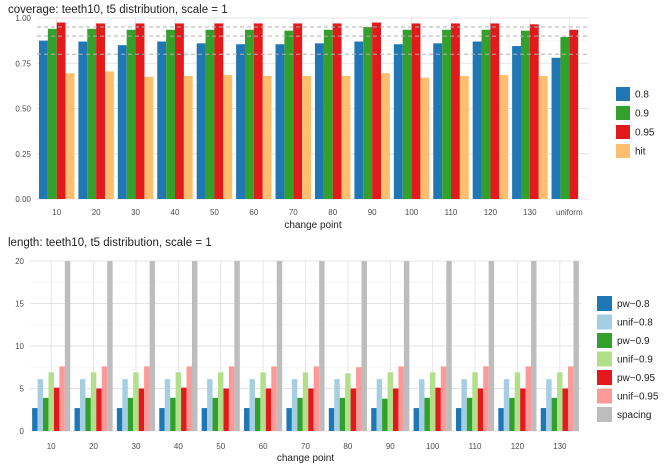 This screenshot has height=466, width=664. What do you see at coordinates (560, 446) in the screenshot?
I see `x-tick-label: 130` at bounding box center [560, 446].